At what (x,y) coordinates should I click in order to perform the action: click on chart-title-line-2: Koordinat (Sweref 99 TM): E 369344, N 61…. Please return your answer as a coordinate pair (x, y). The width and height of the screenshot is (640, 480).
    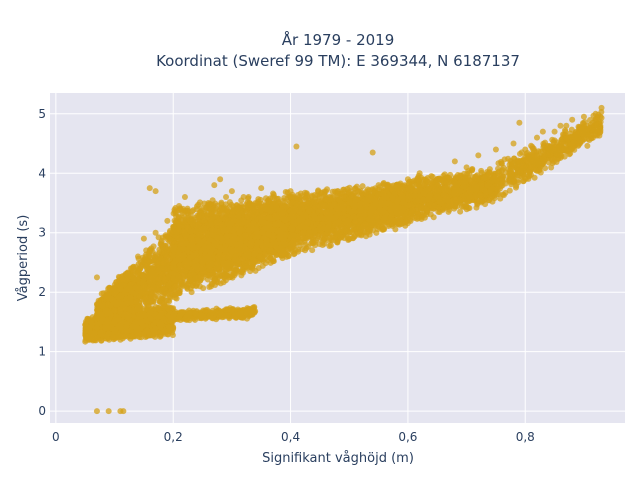
    Looking at the image, I should click on (338, 61).